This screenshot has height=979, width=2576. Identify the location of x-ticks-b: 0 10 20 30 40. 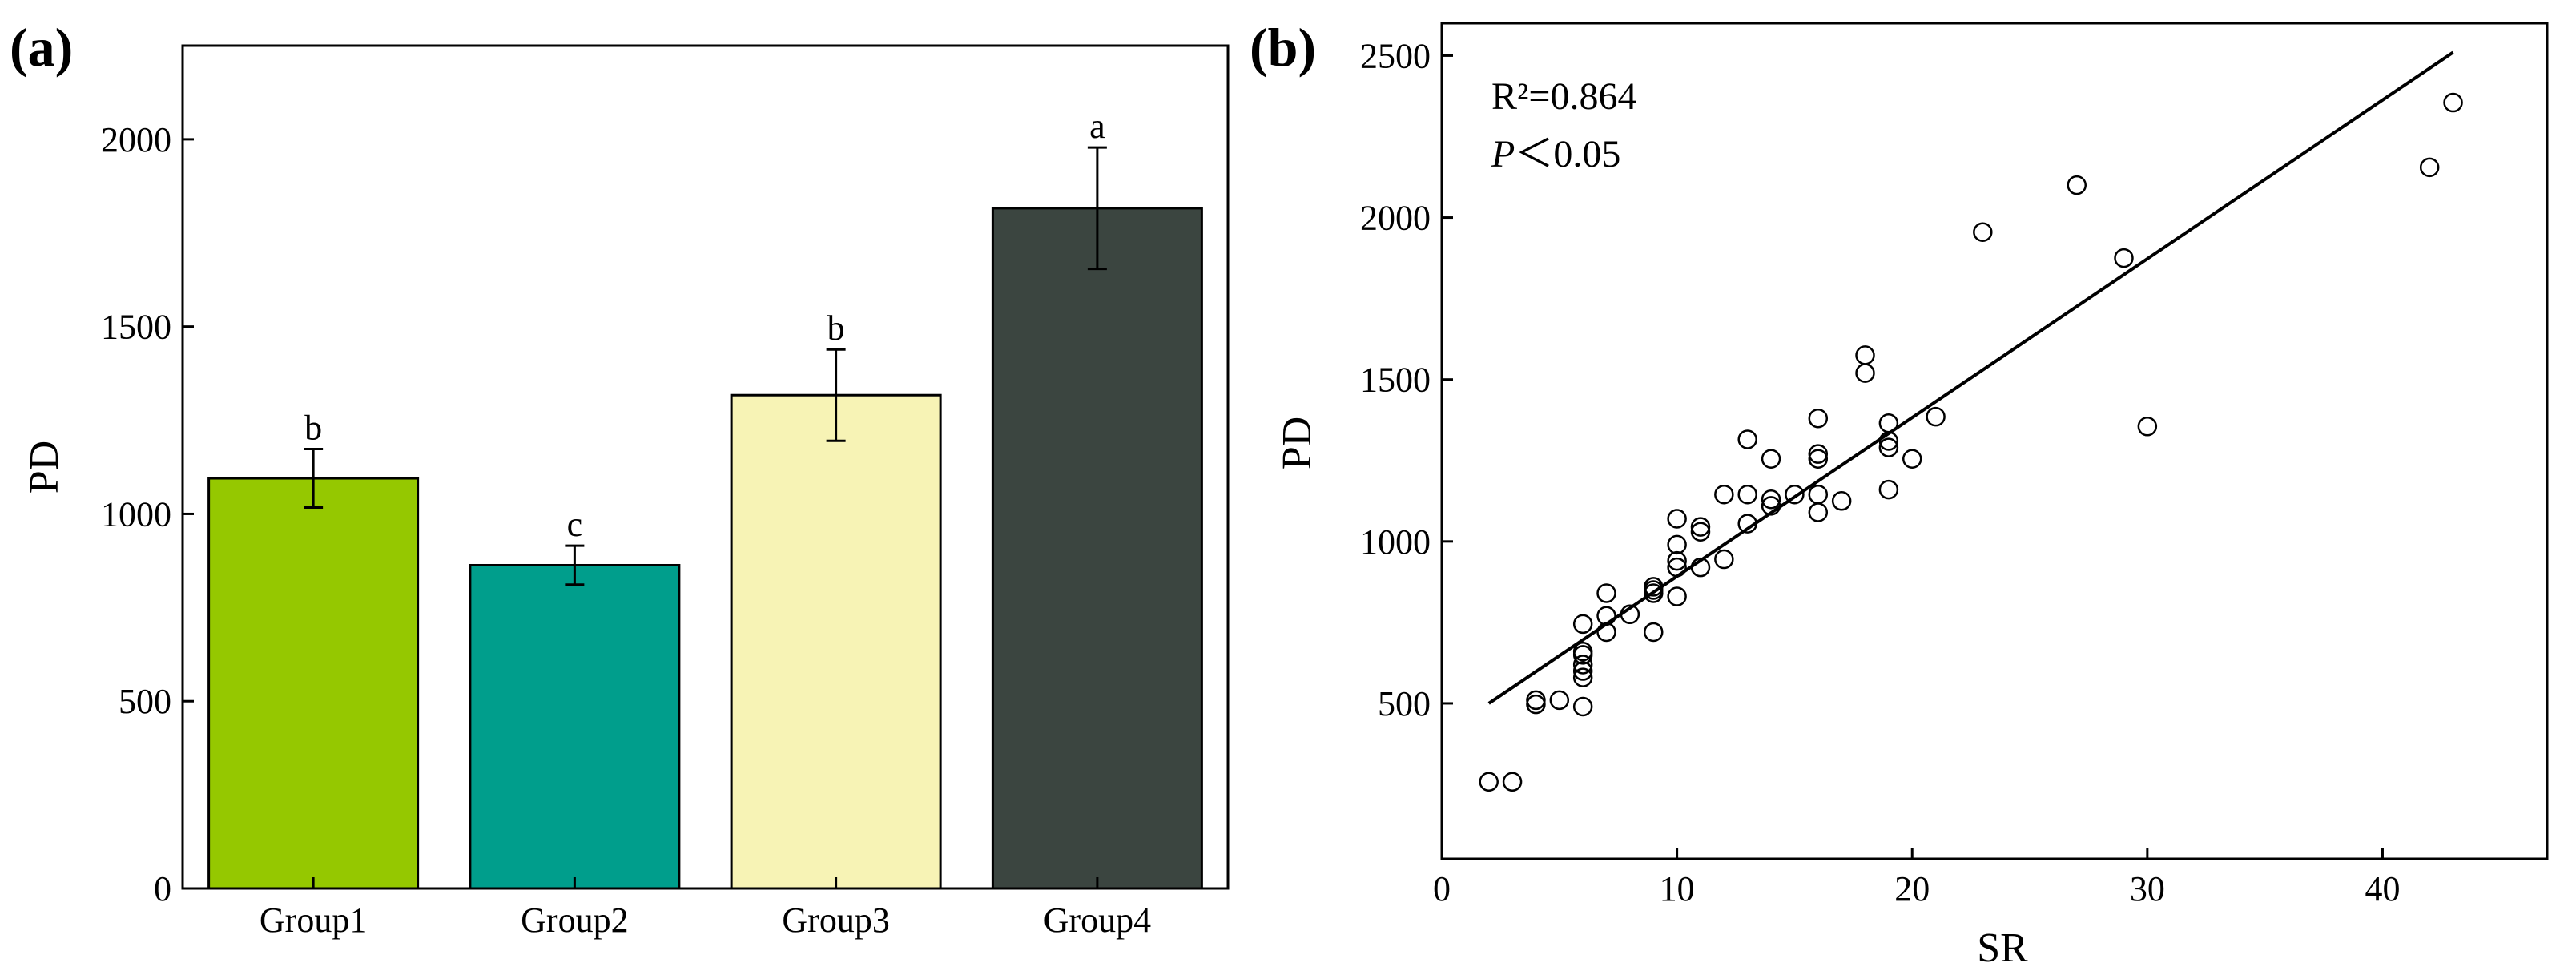
(1916, 878).